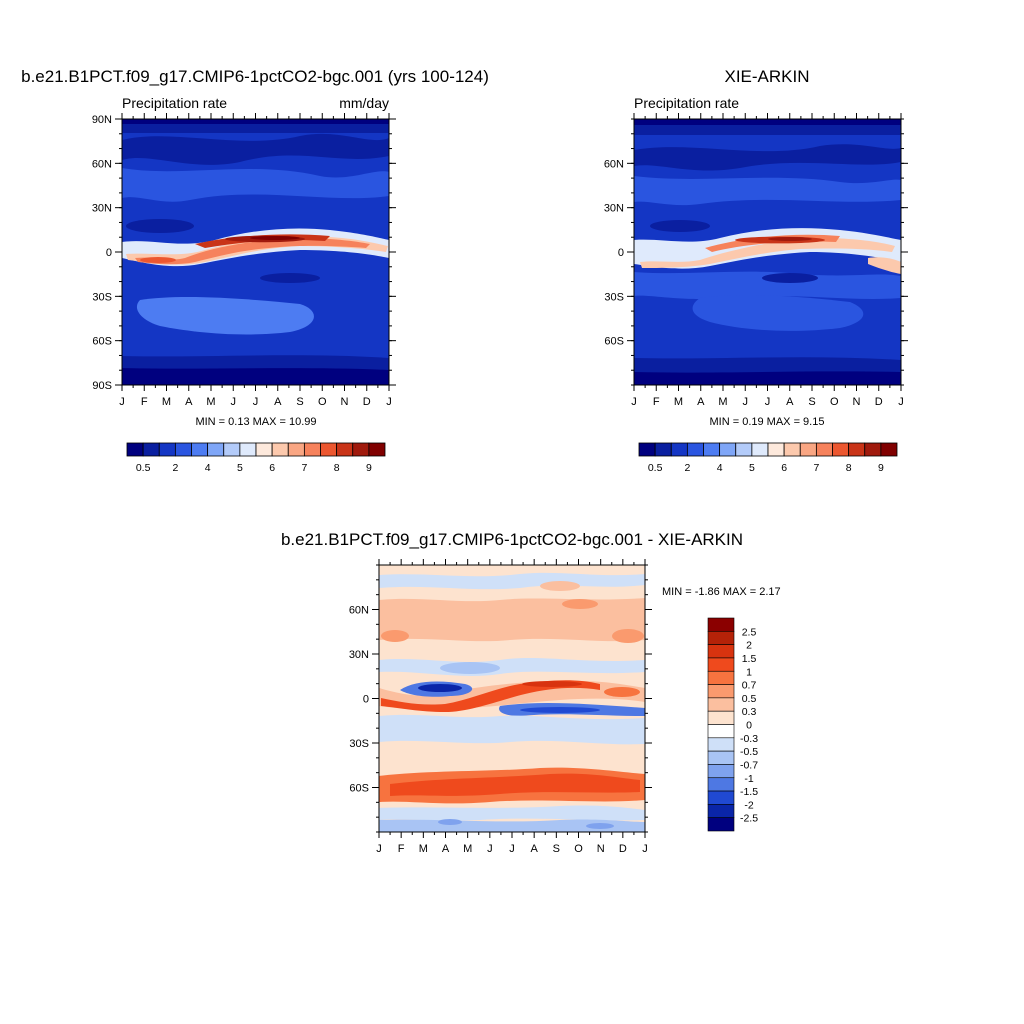  I want to click on colorbar-label: 1.5, so click(749, 659).